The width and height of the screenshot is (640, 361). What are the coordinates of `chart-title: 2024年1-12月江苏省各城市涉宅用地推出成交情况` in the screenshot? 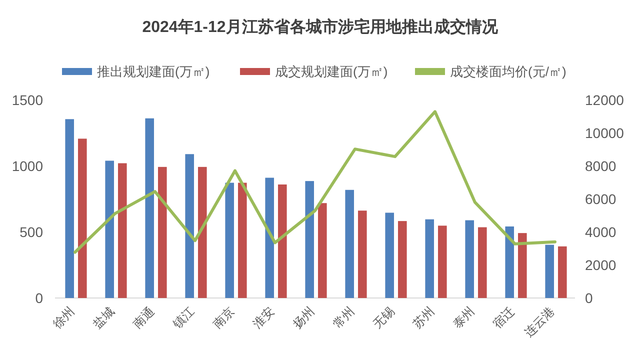 It's located at (320, 26).